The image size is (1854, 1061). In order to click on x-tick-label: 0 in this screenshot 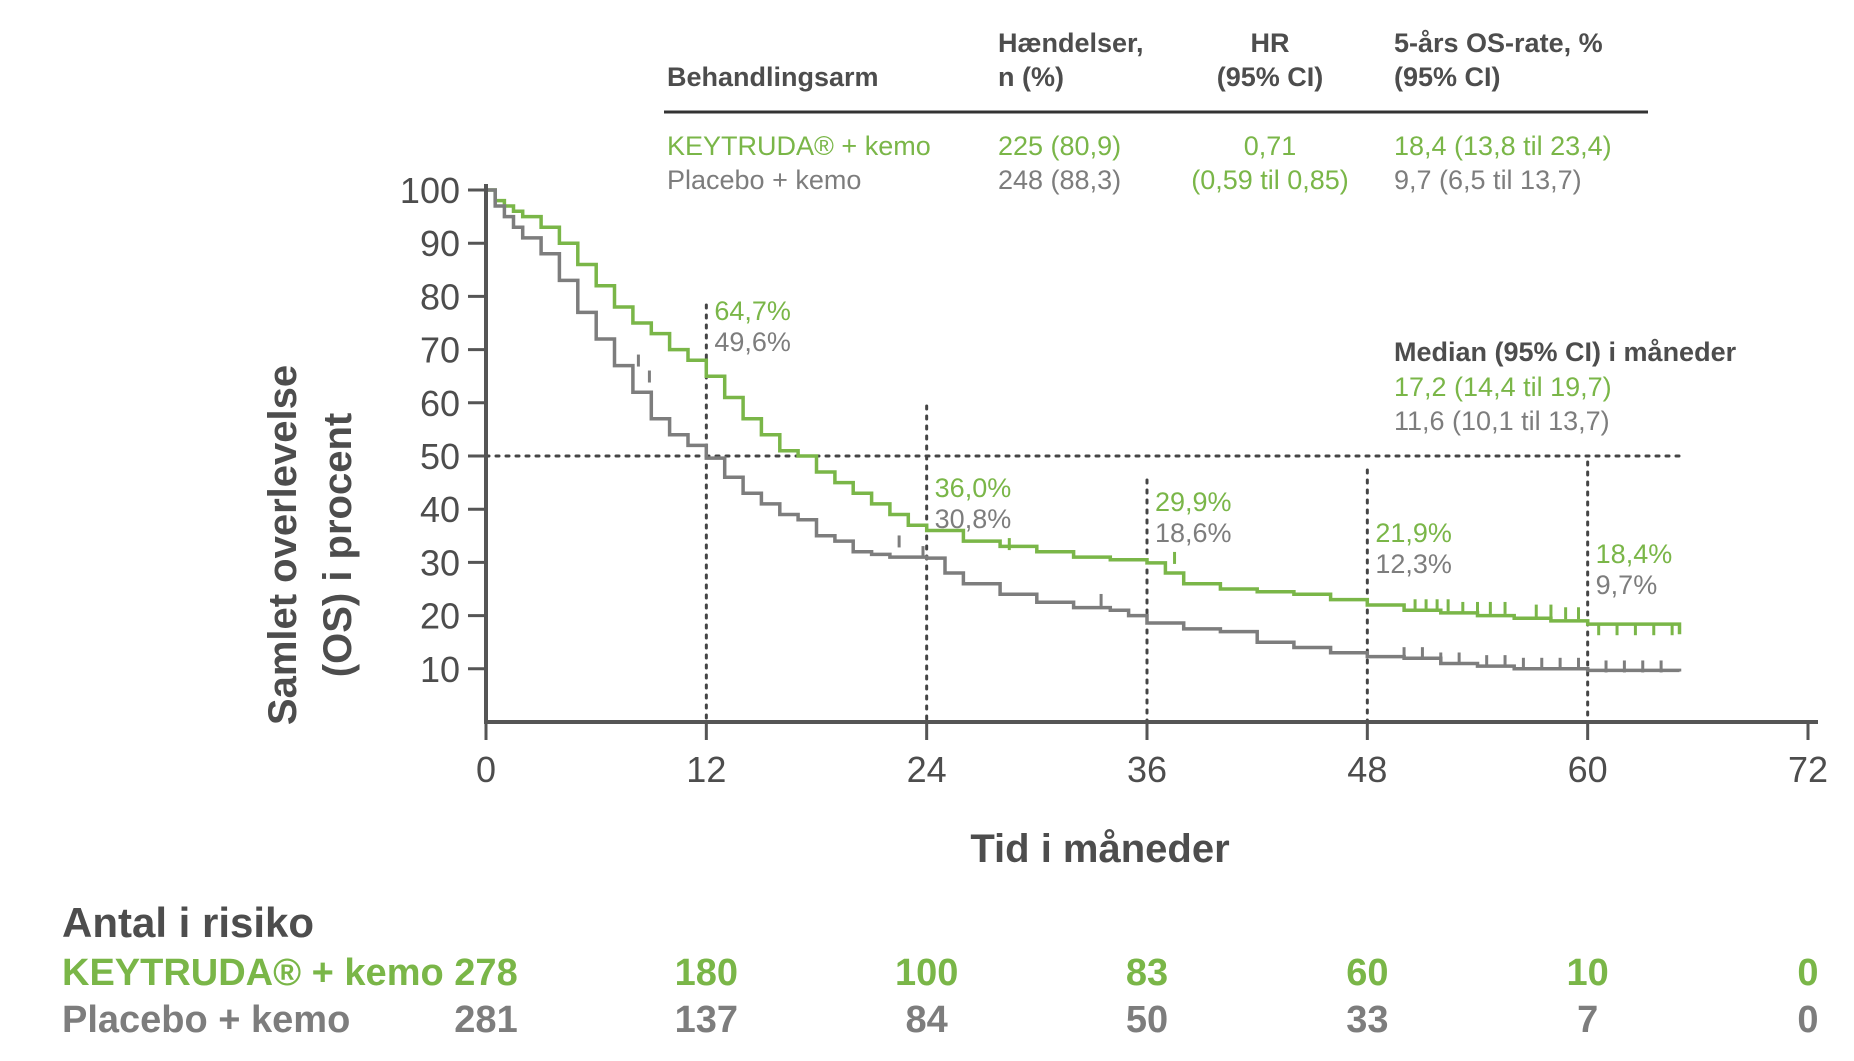, I will do `click(486, 769)`.